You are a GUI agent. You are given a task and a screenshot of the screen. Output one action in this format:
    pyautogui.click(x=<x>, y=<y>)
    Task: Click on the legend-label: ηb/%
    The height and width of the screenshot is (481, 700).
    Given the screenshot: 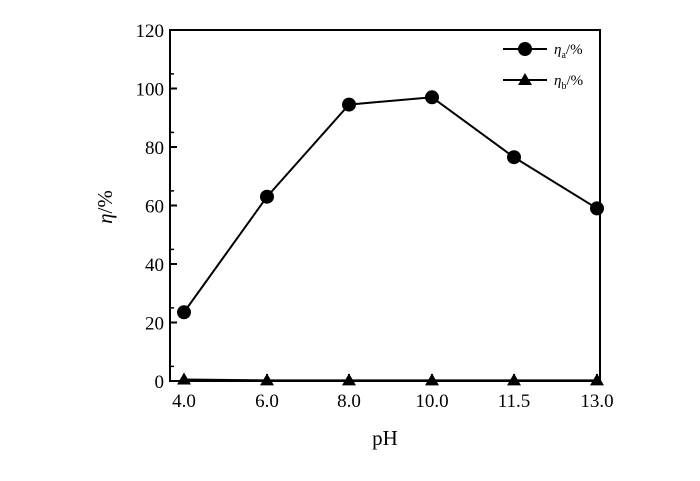 What is the action you would take?
    pyautogui.click(x=568, y=82)
    